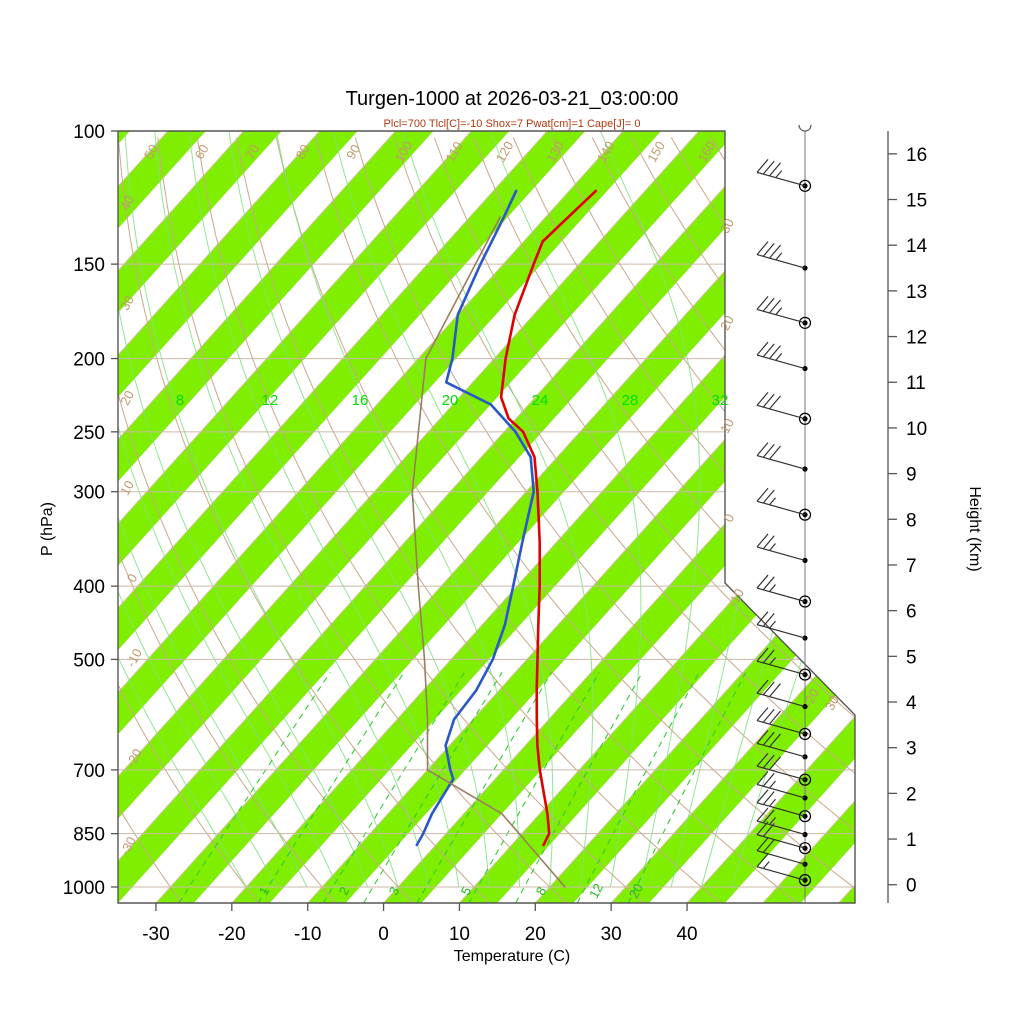 The image size is (1024, 1024). What do you see at coordinates (252, 152) in the screenshot?
I see `dry-adiabat-label-top: 70` at bounding box center [252, 152].